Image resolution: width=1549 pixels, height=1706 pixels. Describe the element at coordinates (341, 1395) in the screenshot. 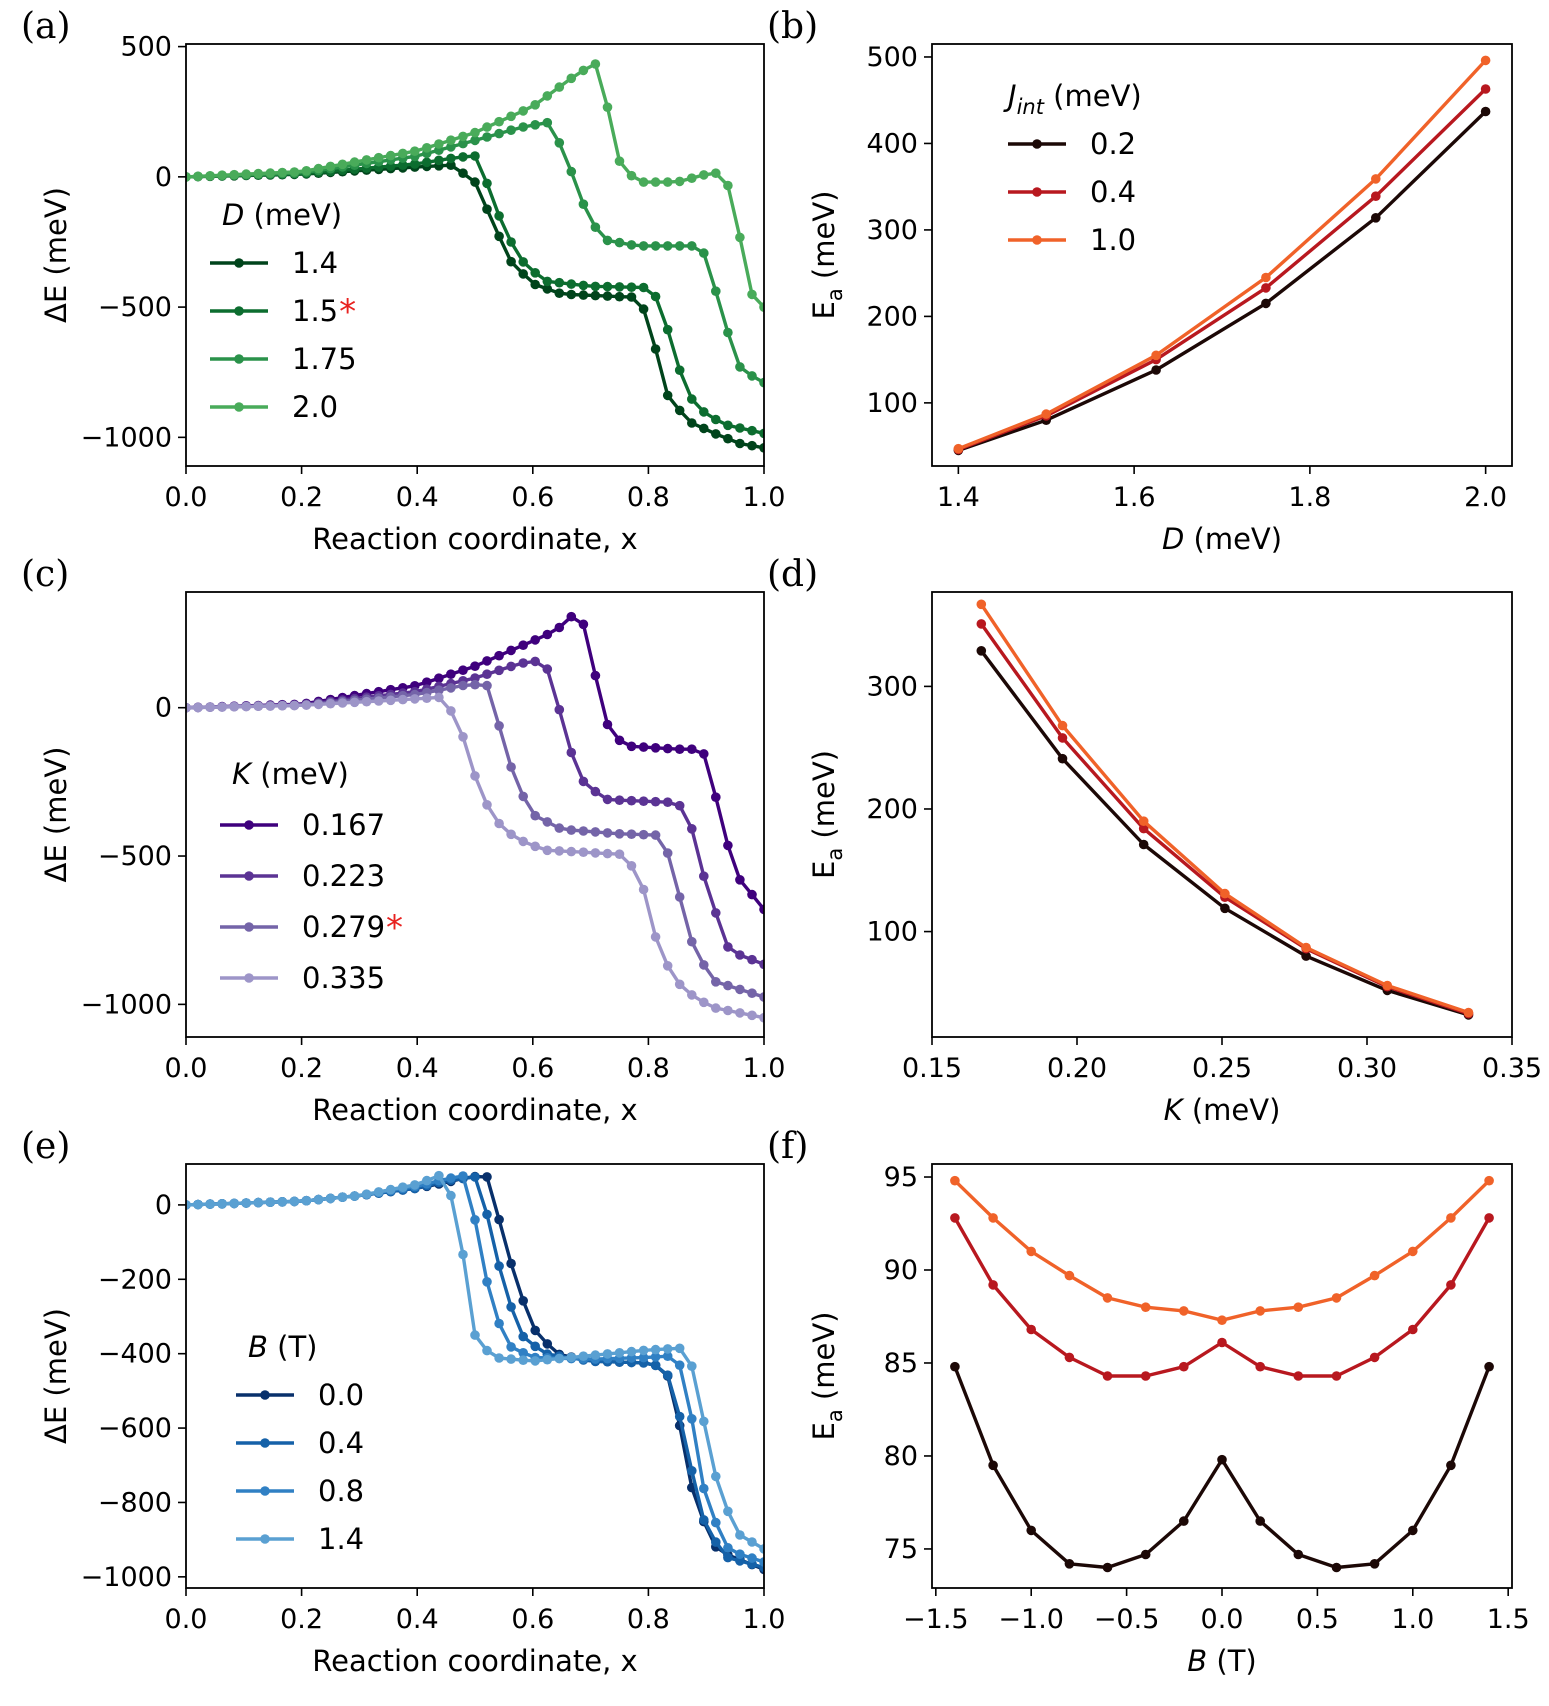

I see `legend-label: 0.0` at that location.